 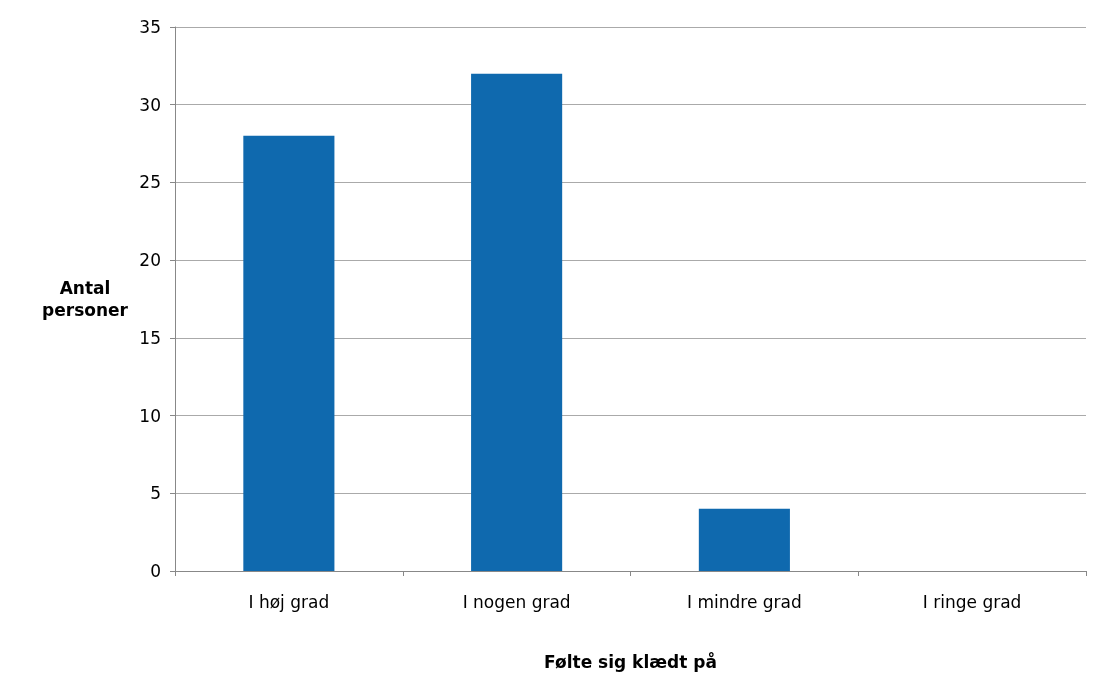 I want to click on y-tick-label: 20, so click(x=150, y=260).